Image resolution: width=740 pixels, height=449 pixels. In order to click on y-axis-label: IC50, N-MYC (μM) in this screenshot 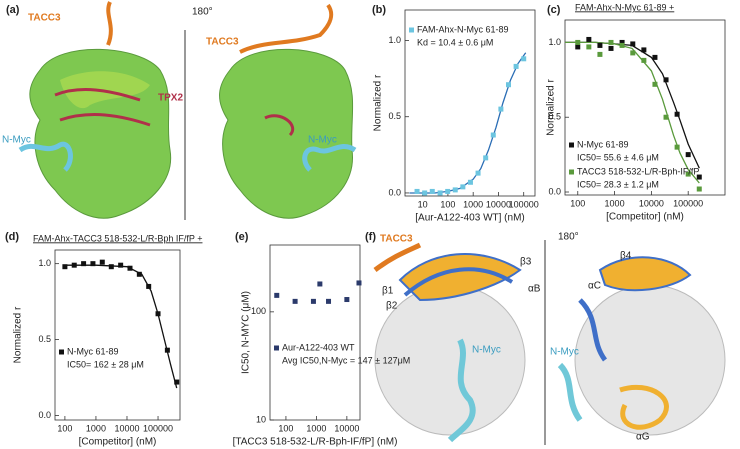, I will do `click(246, 332)`.